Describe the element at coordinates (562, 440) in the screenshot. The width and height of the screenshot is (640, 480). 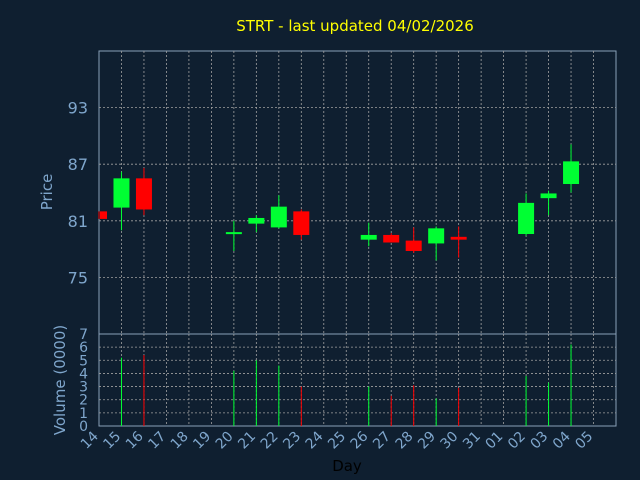
I see `x-tick-label: 04` at that location.